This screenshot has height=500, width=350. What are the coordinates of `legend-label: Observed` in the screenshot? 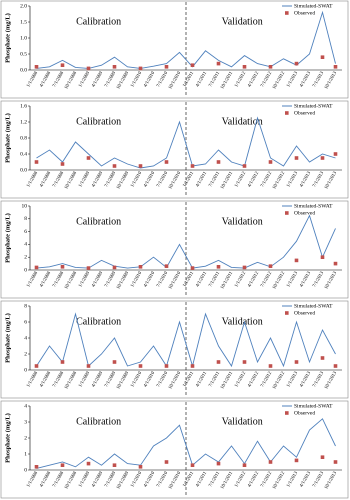 It's located at (304, 313).